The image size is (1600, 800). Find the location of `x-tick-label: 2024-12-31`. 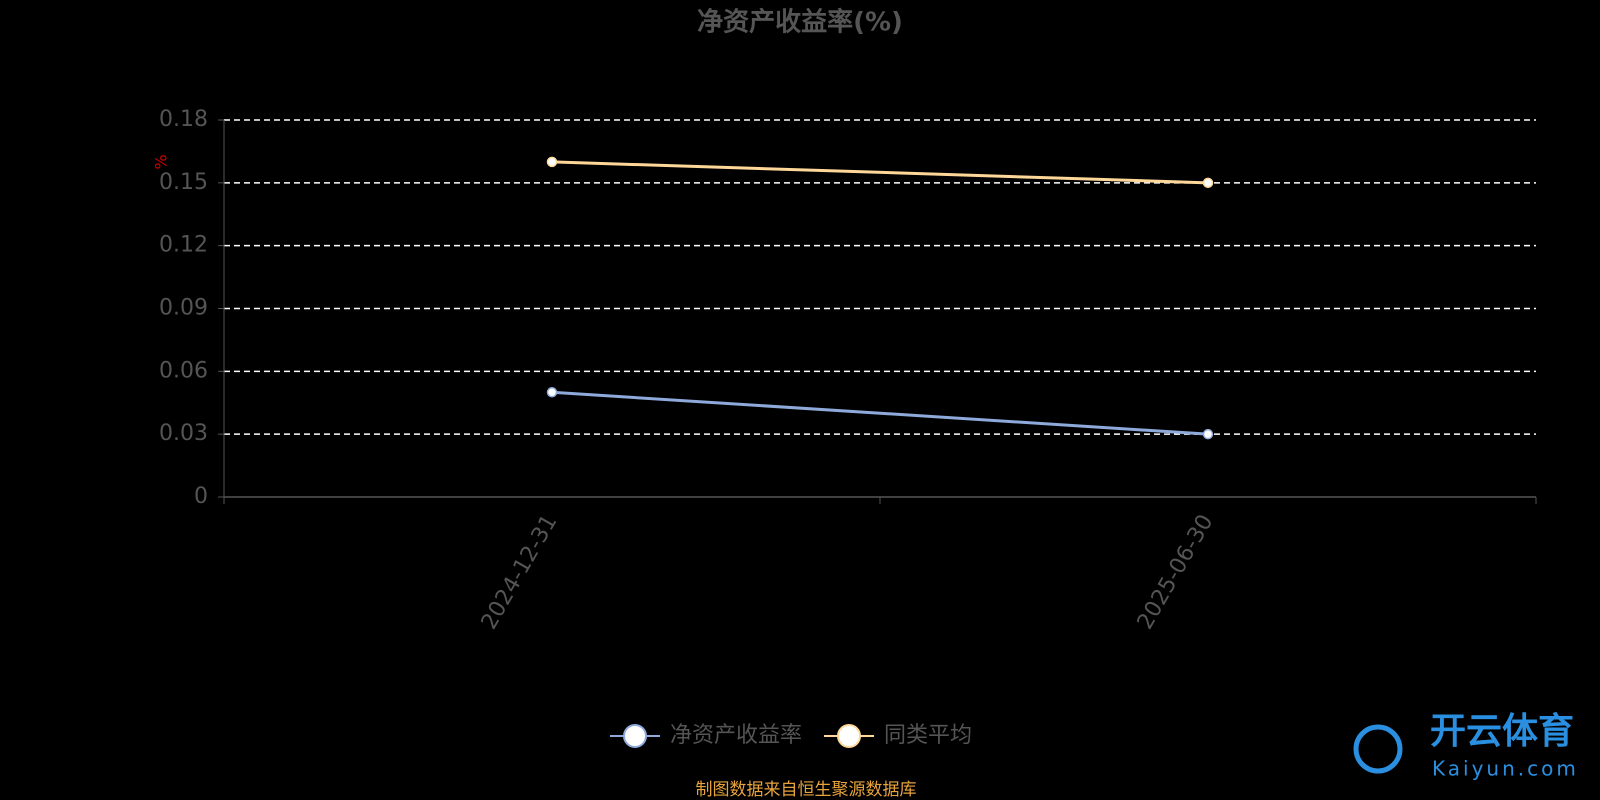

x-tick-label: 2024-12-31 is located at coordinates (520, 572).